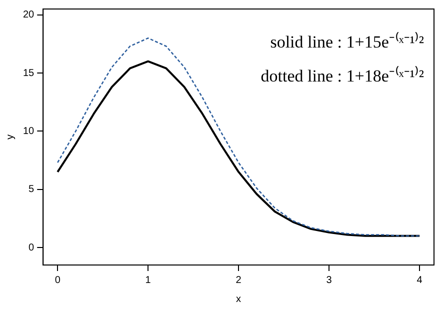  Describe the element at coordinates (148, 280) in the screenshot. I see `x-tick-label: 1` at that location.